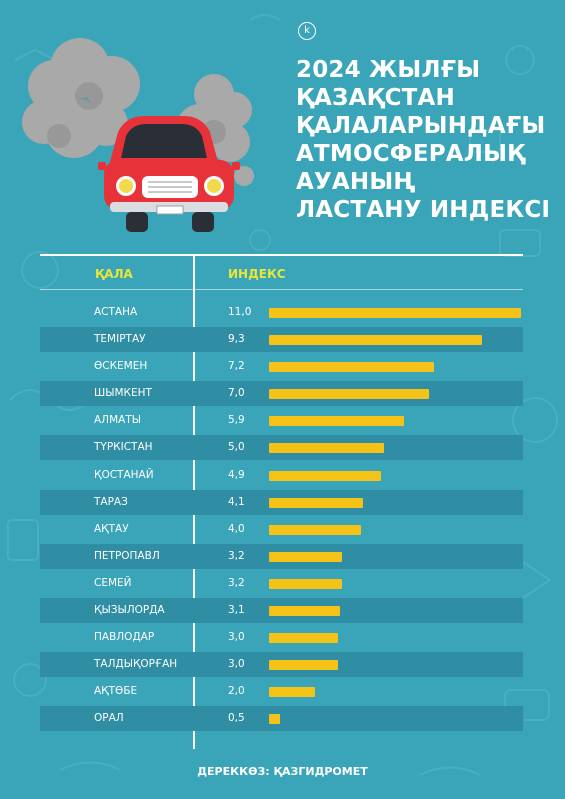 Image resolution: width=565 pixels, height=799 pixels. I want to click on row-band, so click(281, 719).